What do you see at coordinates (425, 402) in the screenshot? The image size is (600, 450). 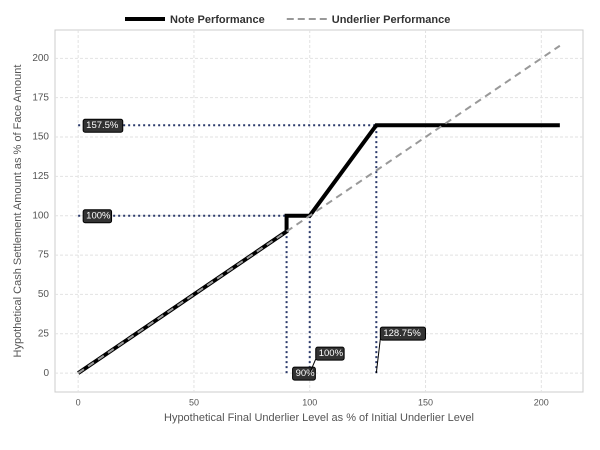 I see `x-tick-label: 150` at bounding box center [425, 402].